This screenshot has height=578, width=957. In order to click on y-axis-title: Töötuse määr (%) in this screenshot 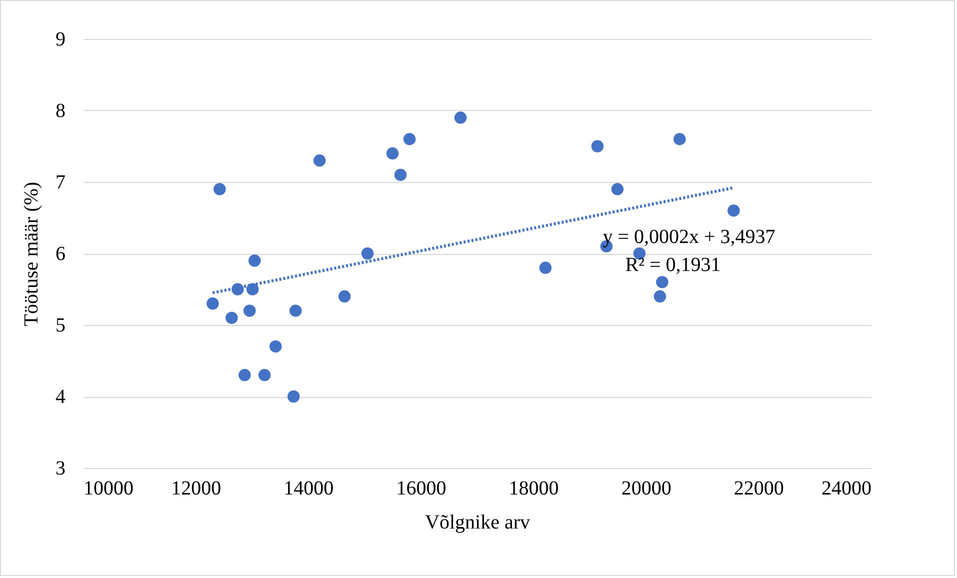, I will do `click(31, 254)`.